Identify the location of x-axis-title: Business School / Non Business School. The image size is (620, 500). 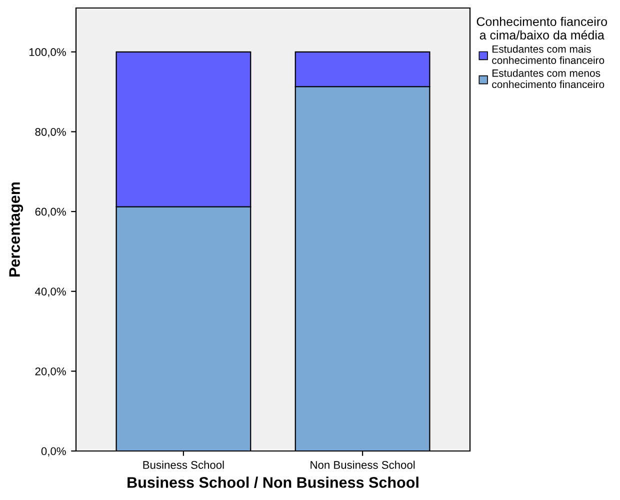
(273, 482).